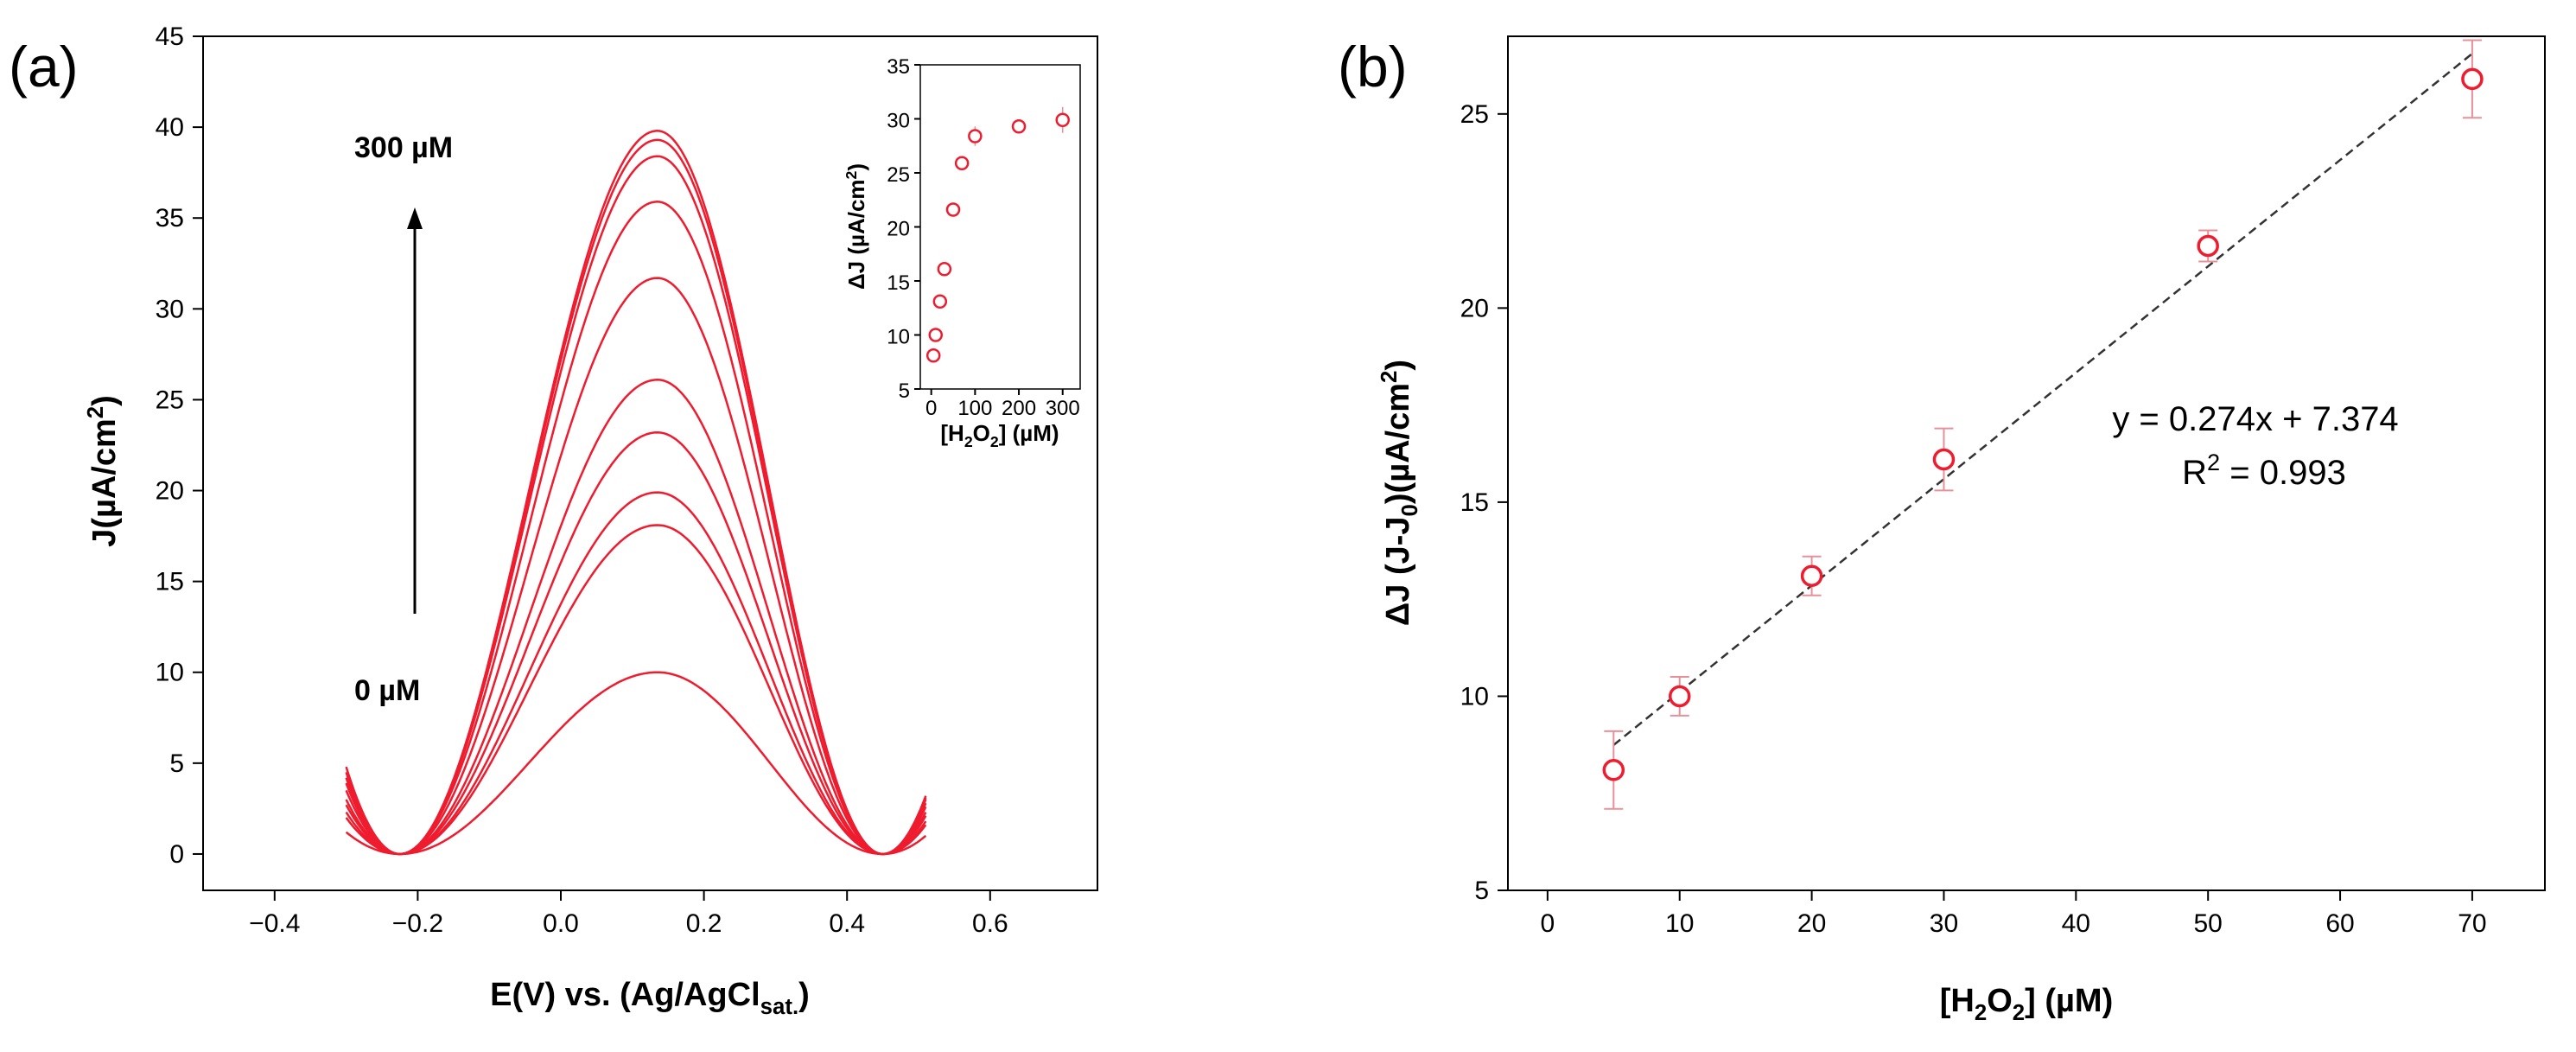  I want to click on r-squared: R2 = 0.993, so click(2264, 470).